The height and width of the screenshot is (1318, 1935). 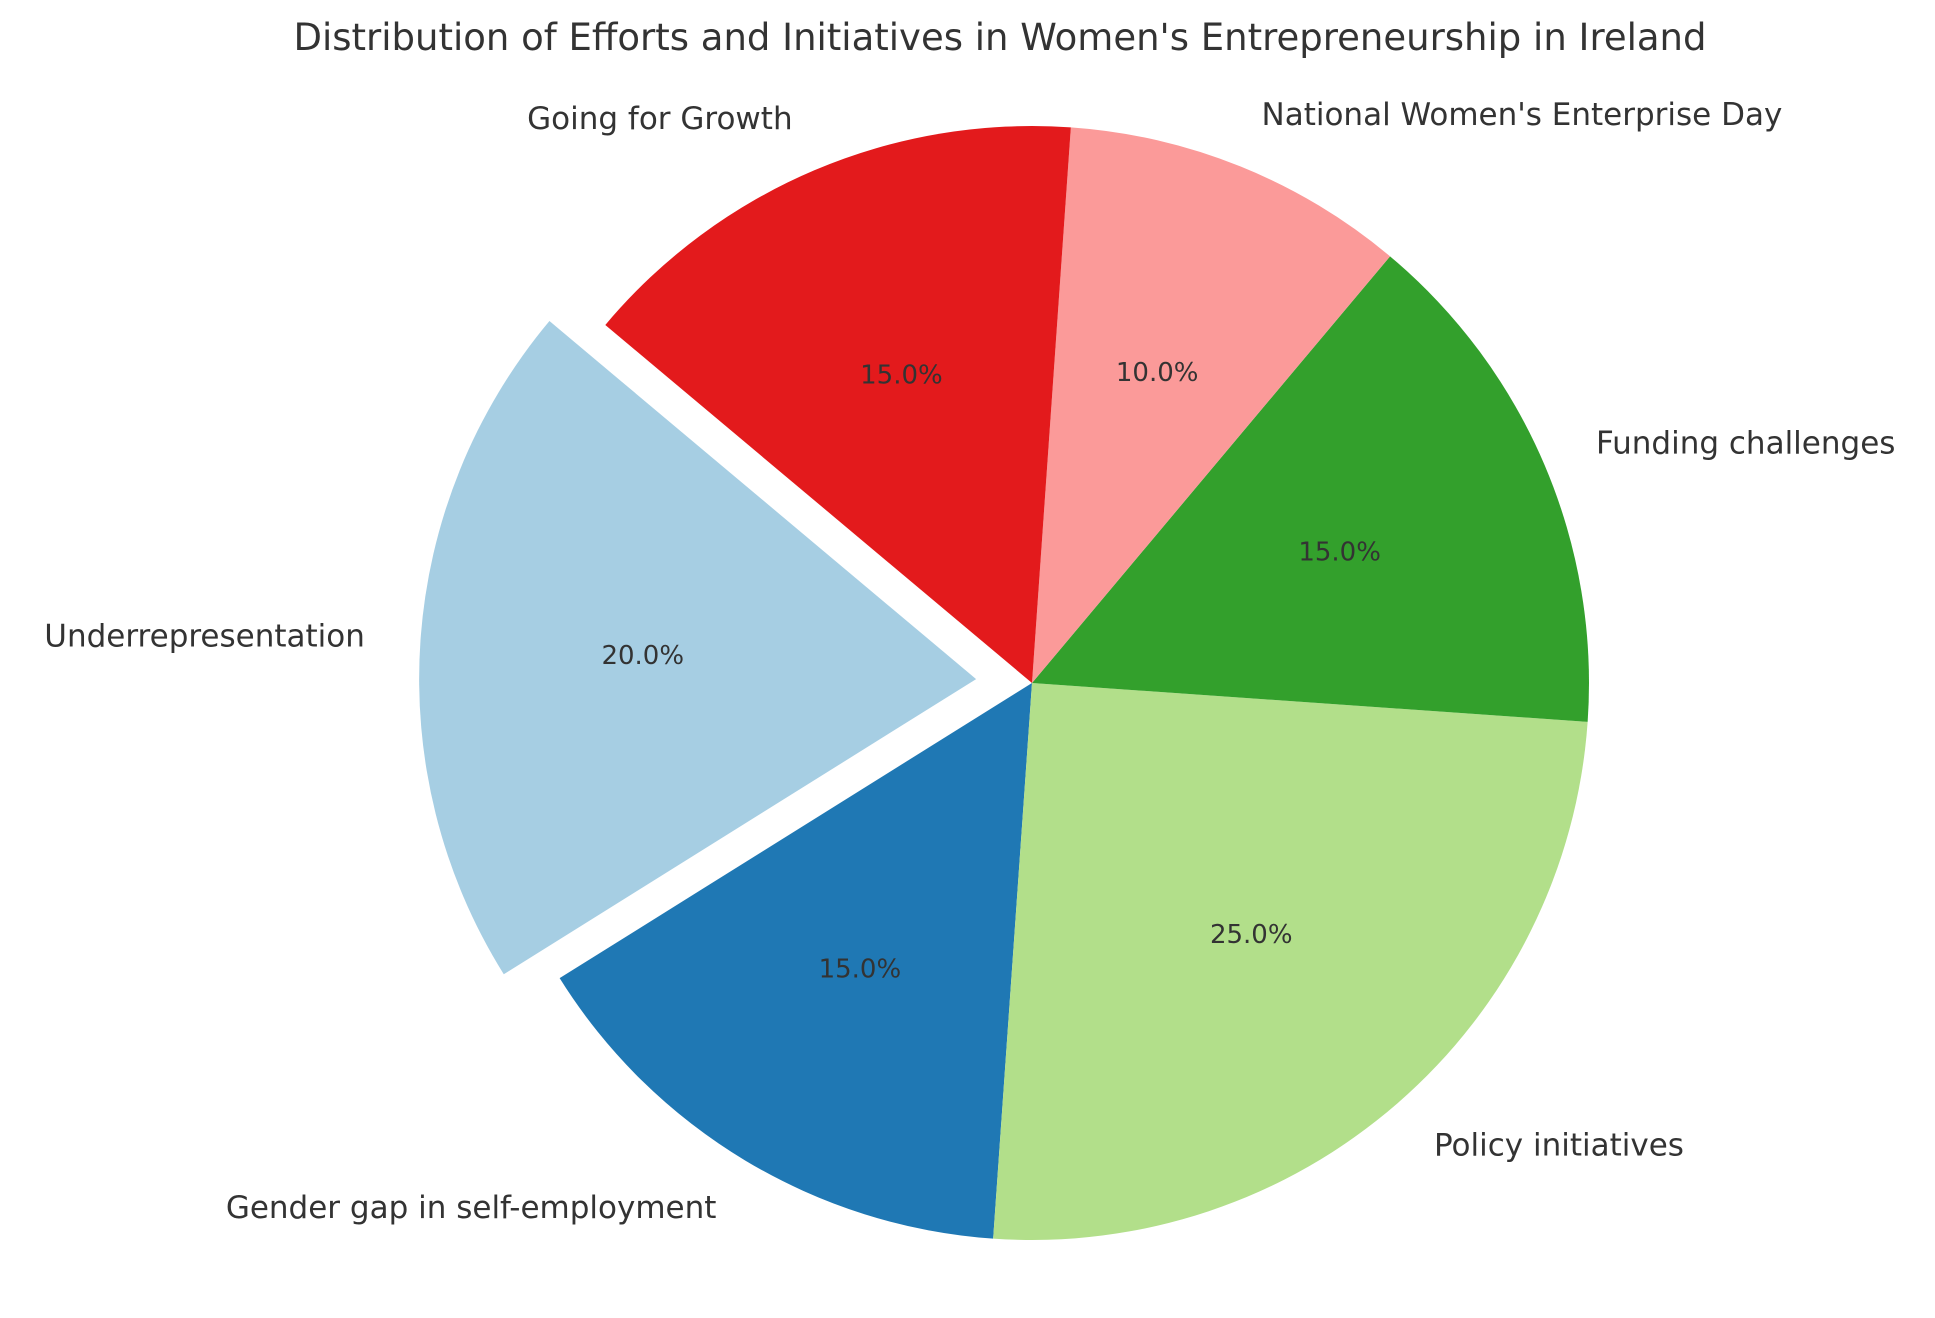 What do you see at coordinates (1157, 373) in the screenshot?
I see `percent-label-national-women-s-enterprise-day: 10.0%` at bounding box center [1157, 373].